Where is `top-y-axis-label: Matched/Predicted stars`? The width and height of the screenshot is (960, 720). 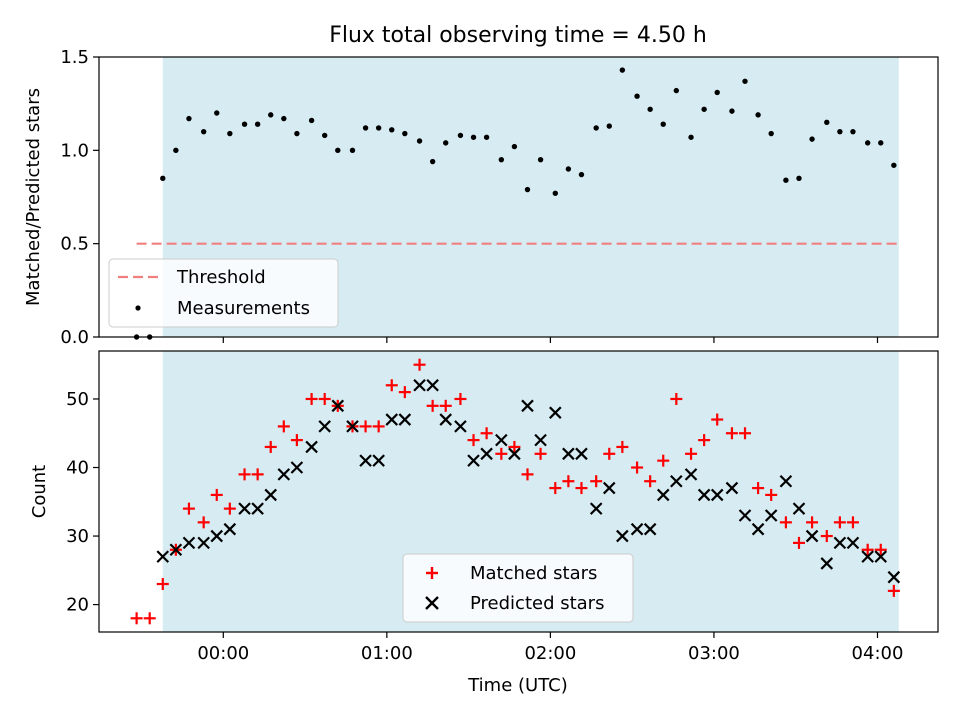
top-y-axis-label: Matched/Predicted stars is located at coordinates (33, 197).